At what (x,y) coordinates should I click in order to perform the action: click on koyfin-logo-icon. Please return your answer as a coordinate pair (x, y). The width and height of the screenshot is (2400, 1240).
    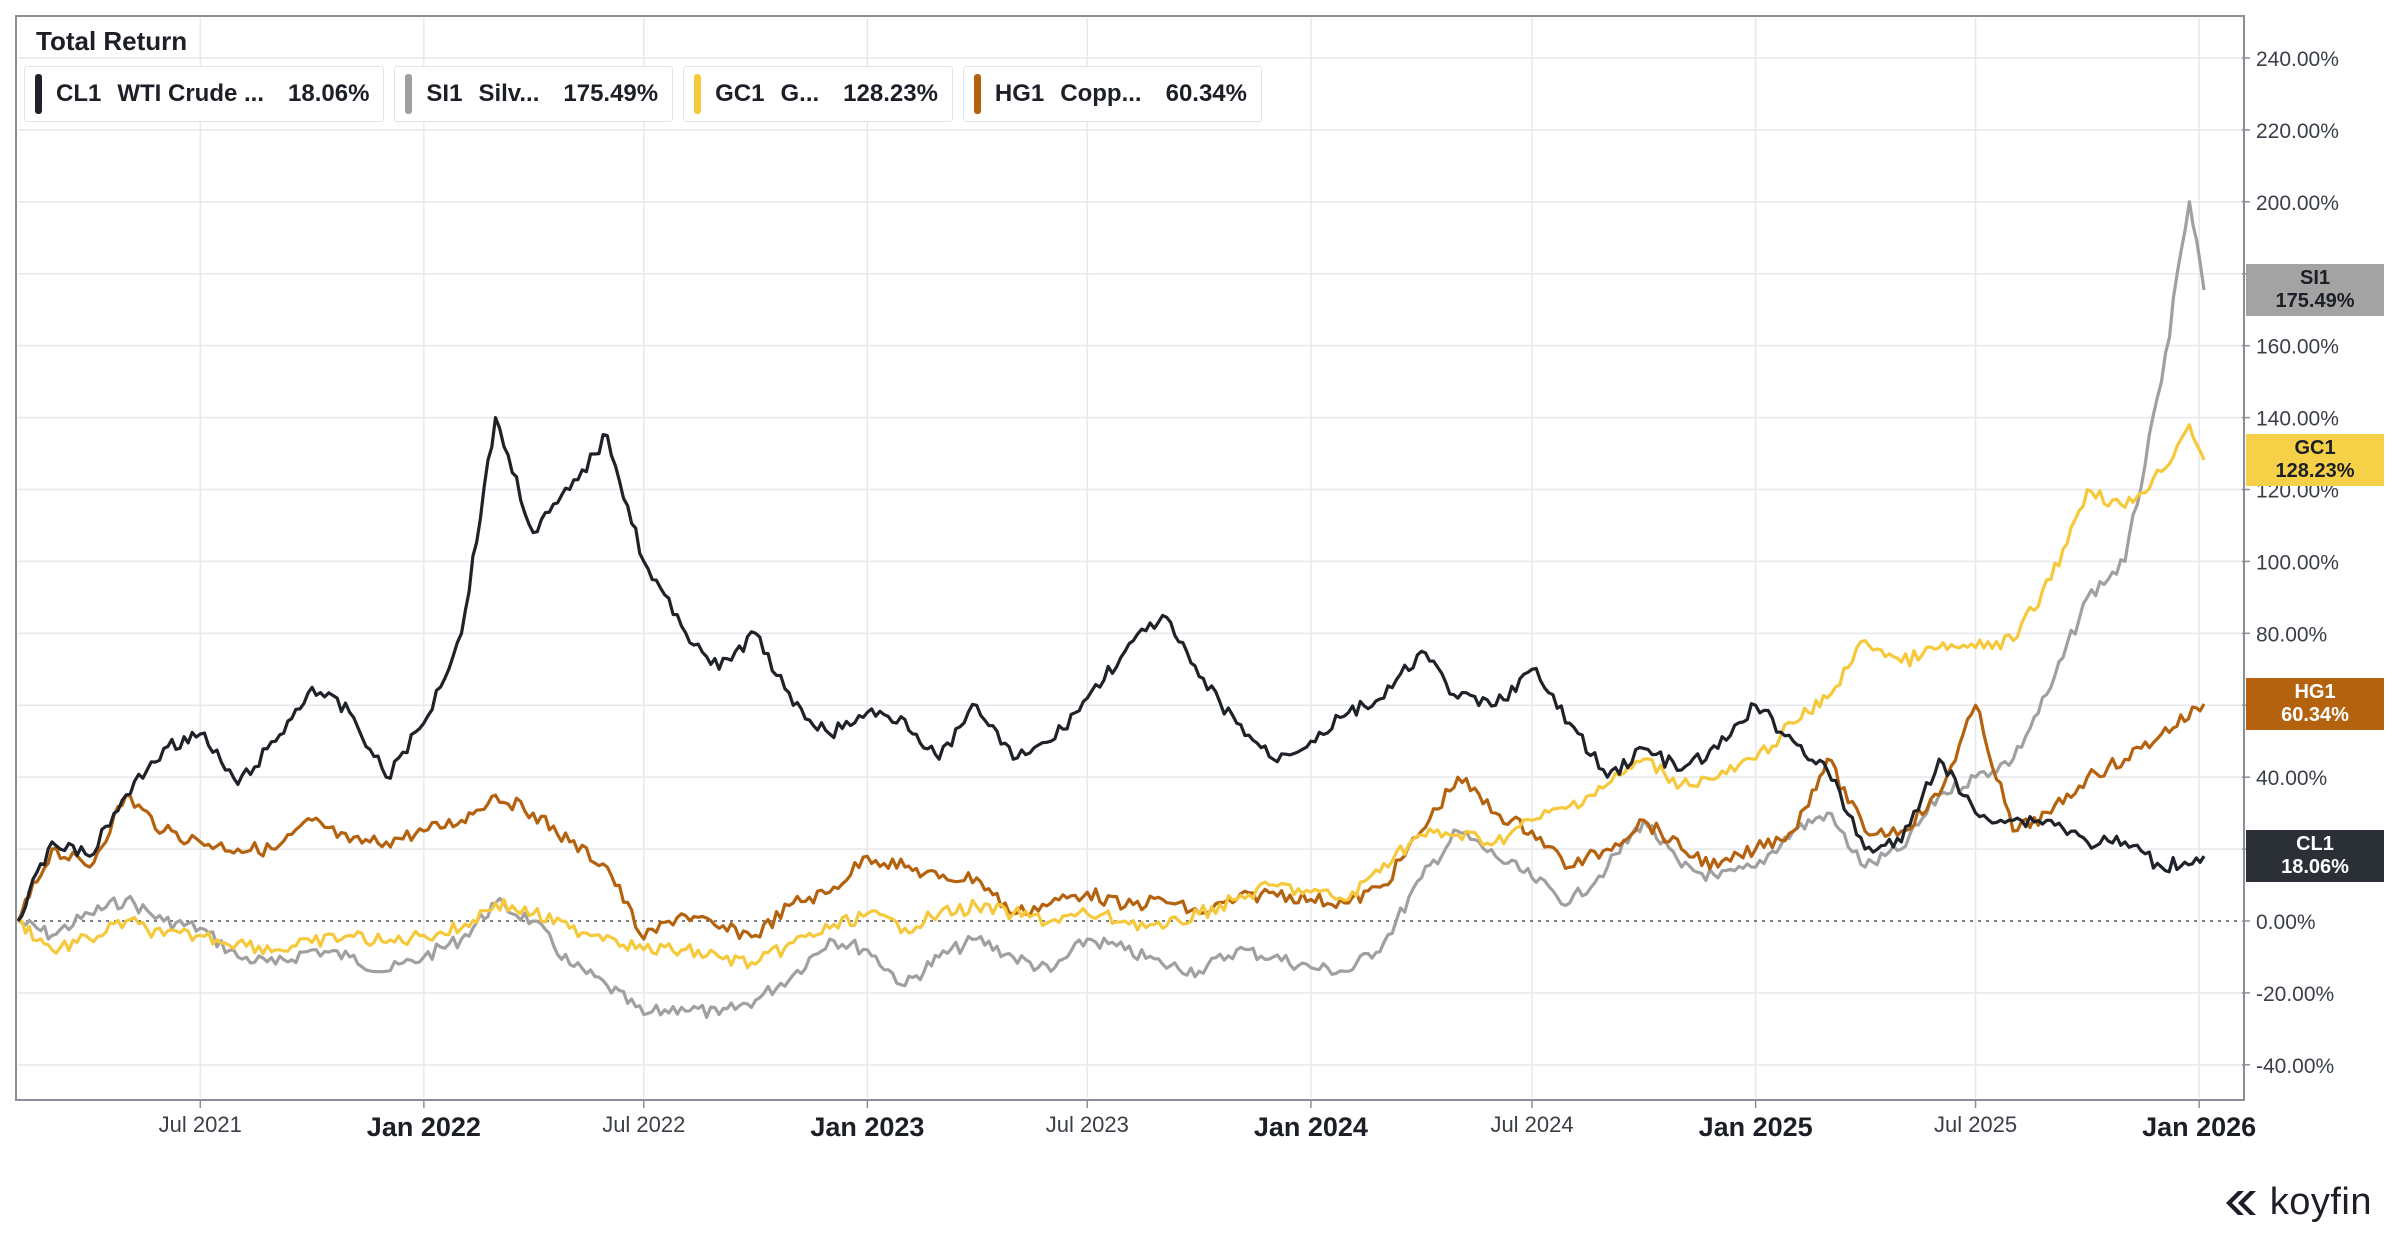
    Looking at the image, I should click on (2240, 1202).